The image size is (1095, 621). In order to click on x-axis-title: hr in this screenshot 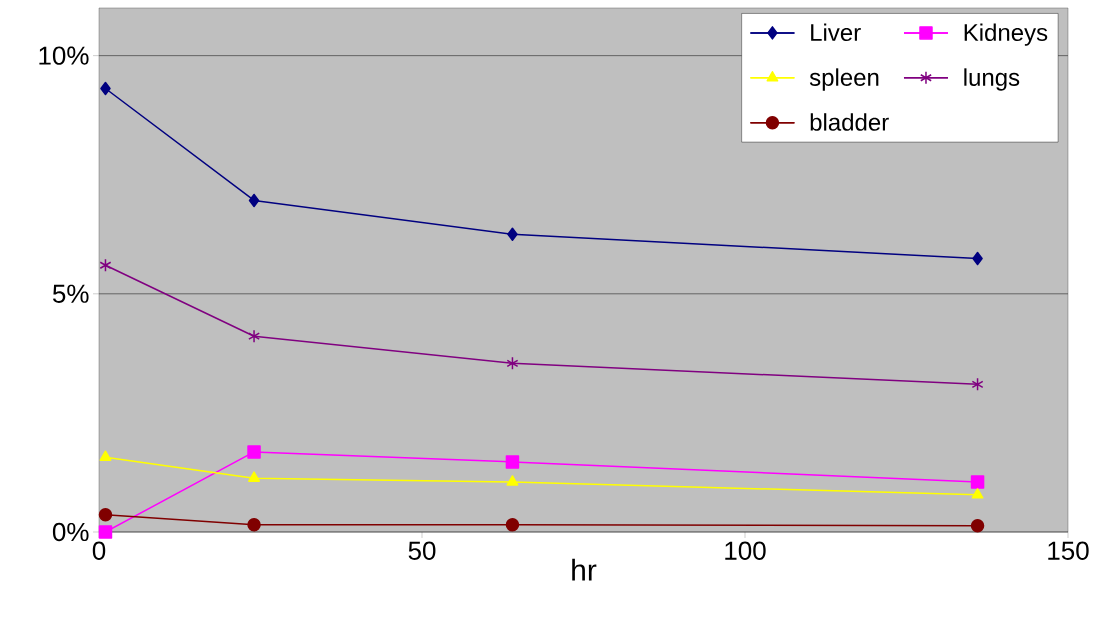, I will do `click(584, 569)`.